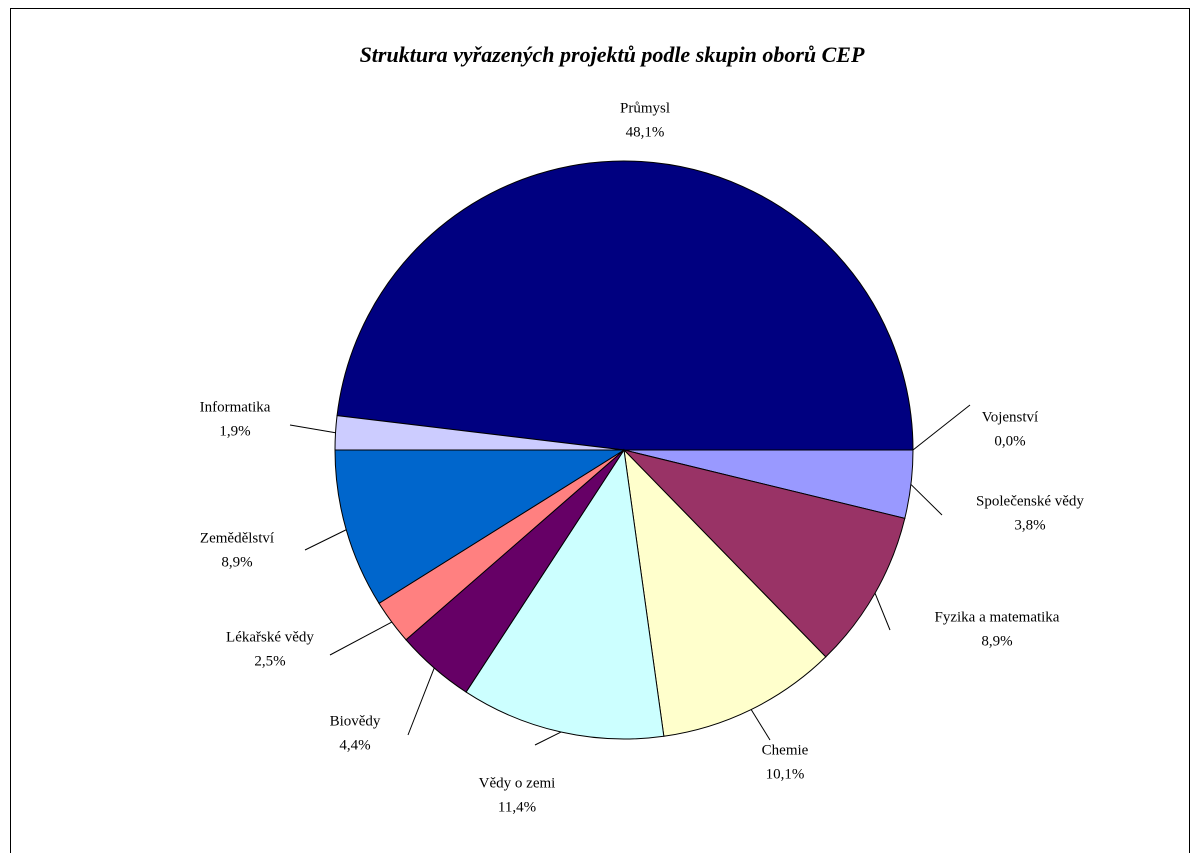 The height and width of the screenshot is (858, 1200). Describe the element at coordinates (270, 637) in the screenshot. I see `slice-label: Lékařské vědy` at that location.